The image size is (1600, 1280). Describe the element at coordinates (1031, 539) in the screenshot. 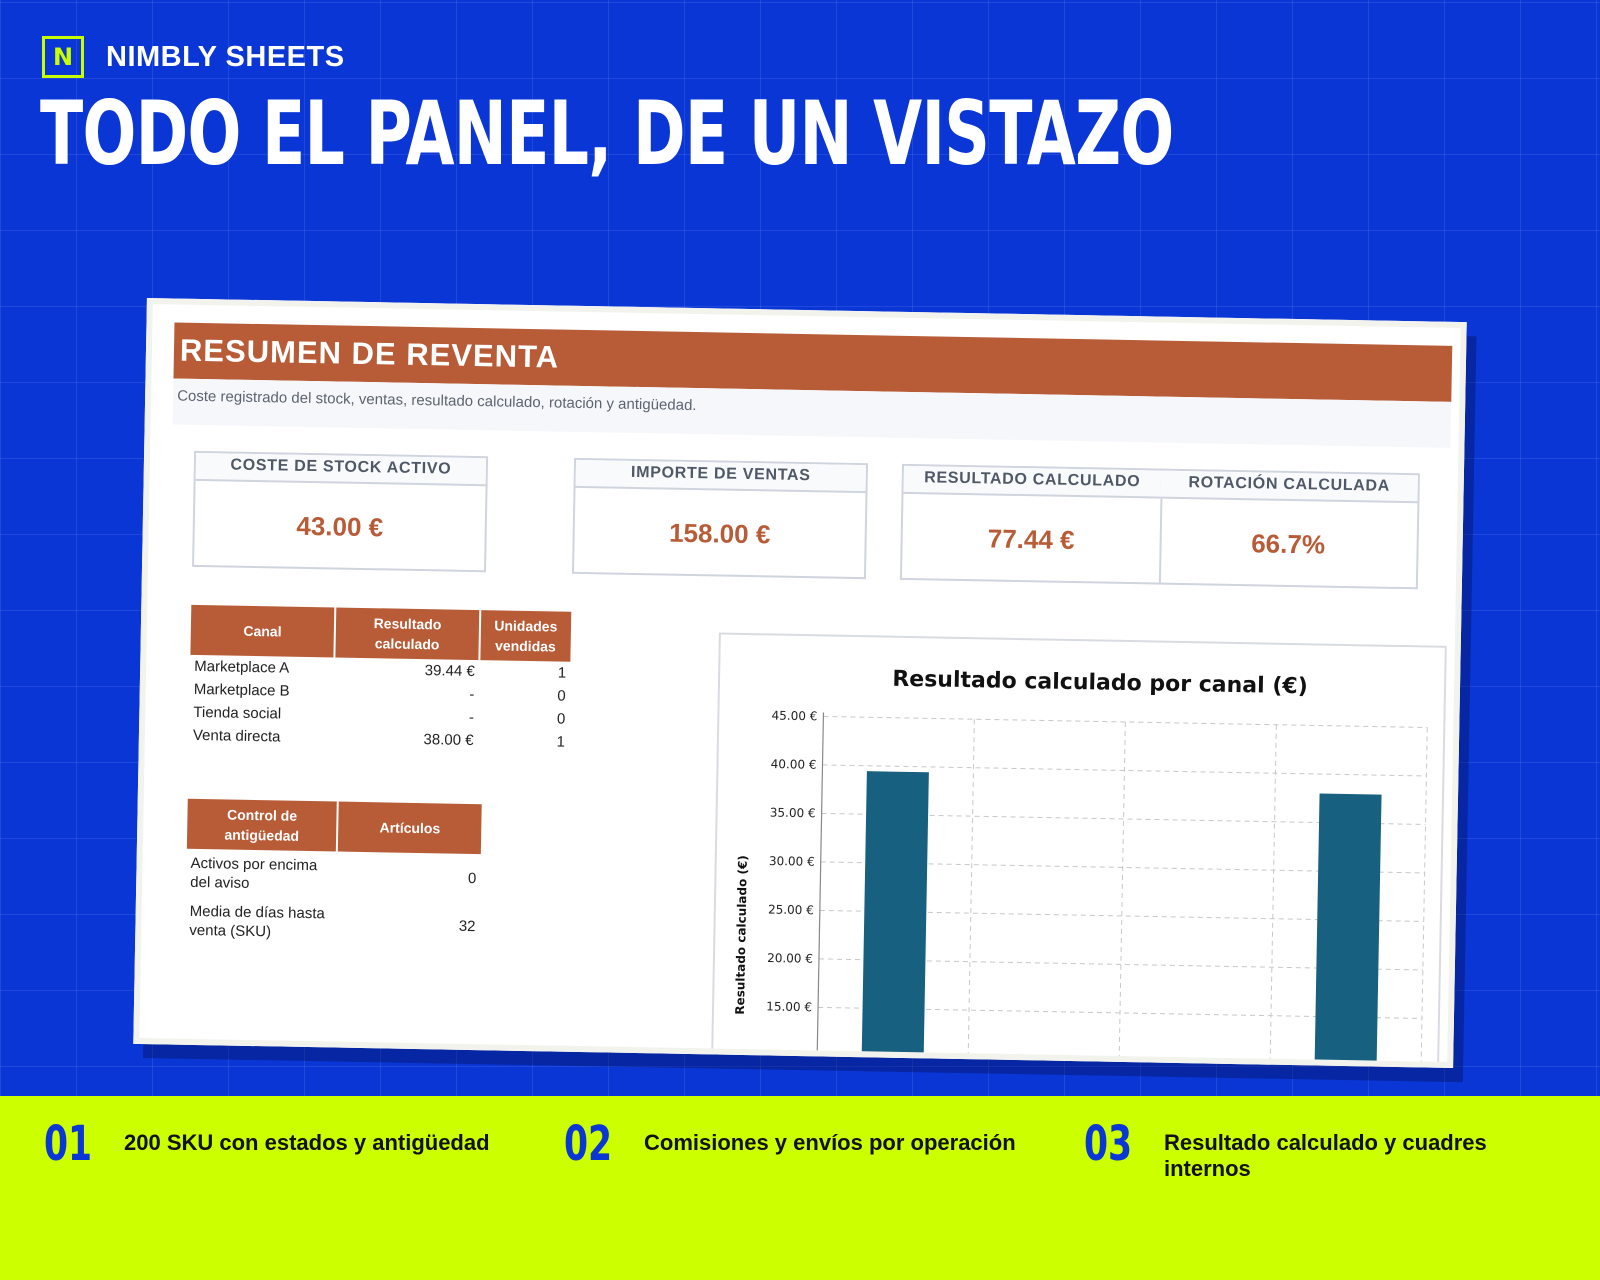

I see `kpi-value: 77.44 €` at that location.